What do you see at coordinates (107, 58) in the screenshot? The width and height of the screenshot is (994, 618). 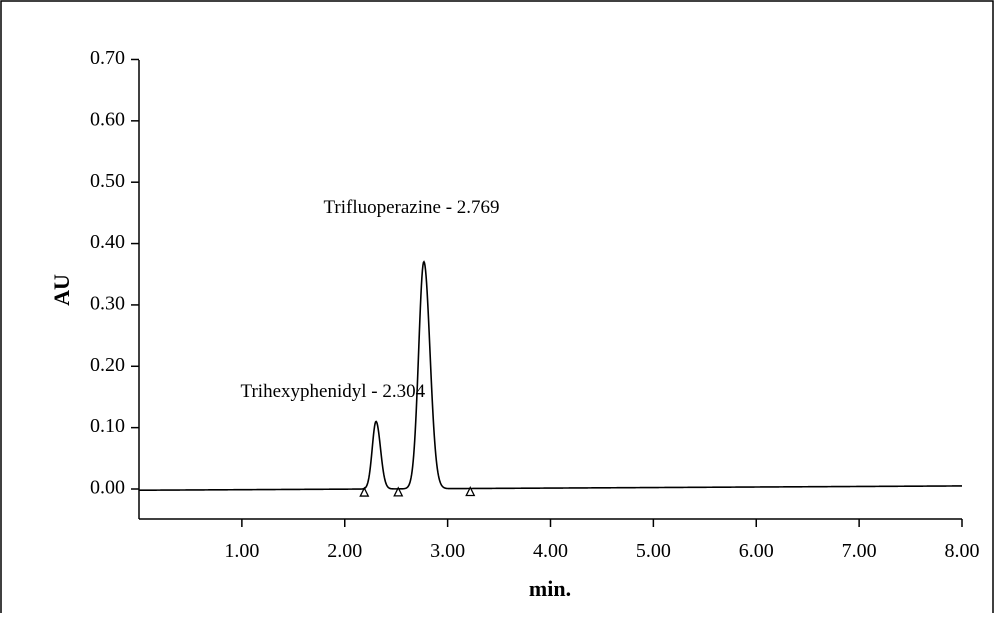 I see `y-tick-label: 0.70` at bounding box center [107, 58].